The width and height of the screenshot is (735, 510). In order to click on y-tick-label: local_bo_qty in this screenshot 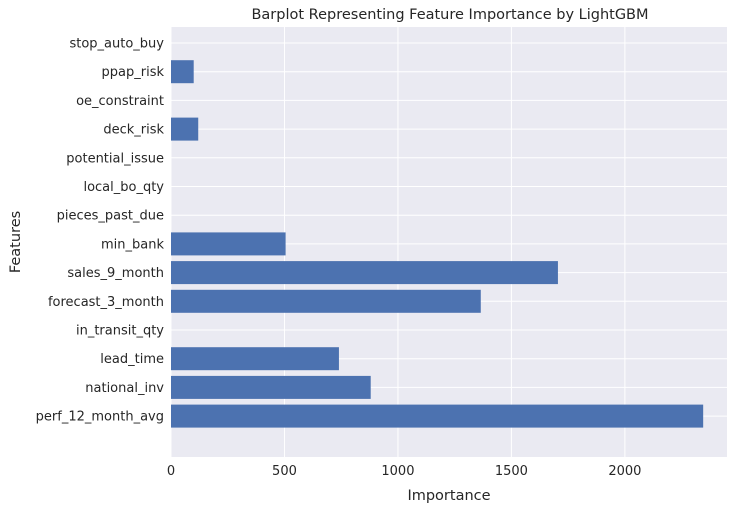, I will do `click(123, 187)`.